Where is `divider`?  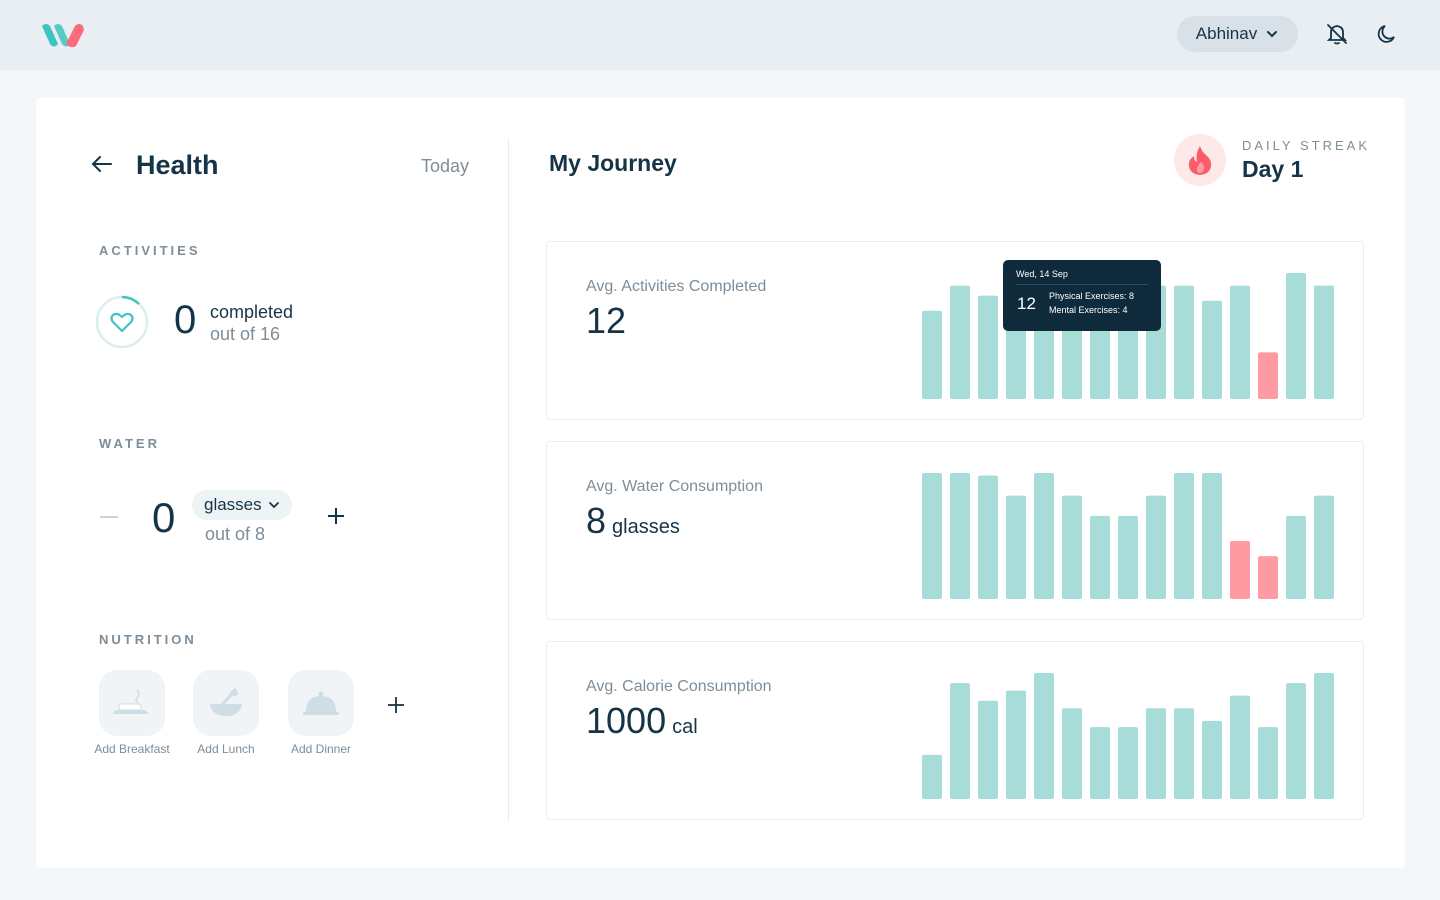
divider is located at coordinates (508, 480).